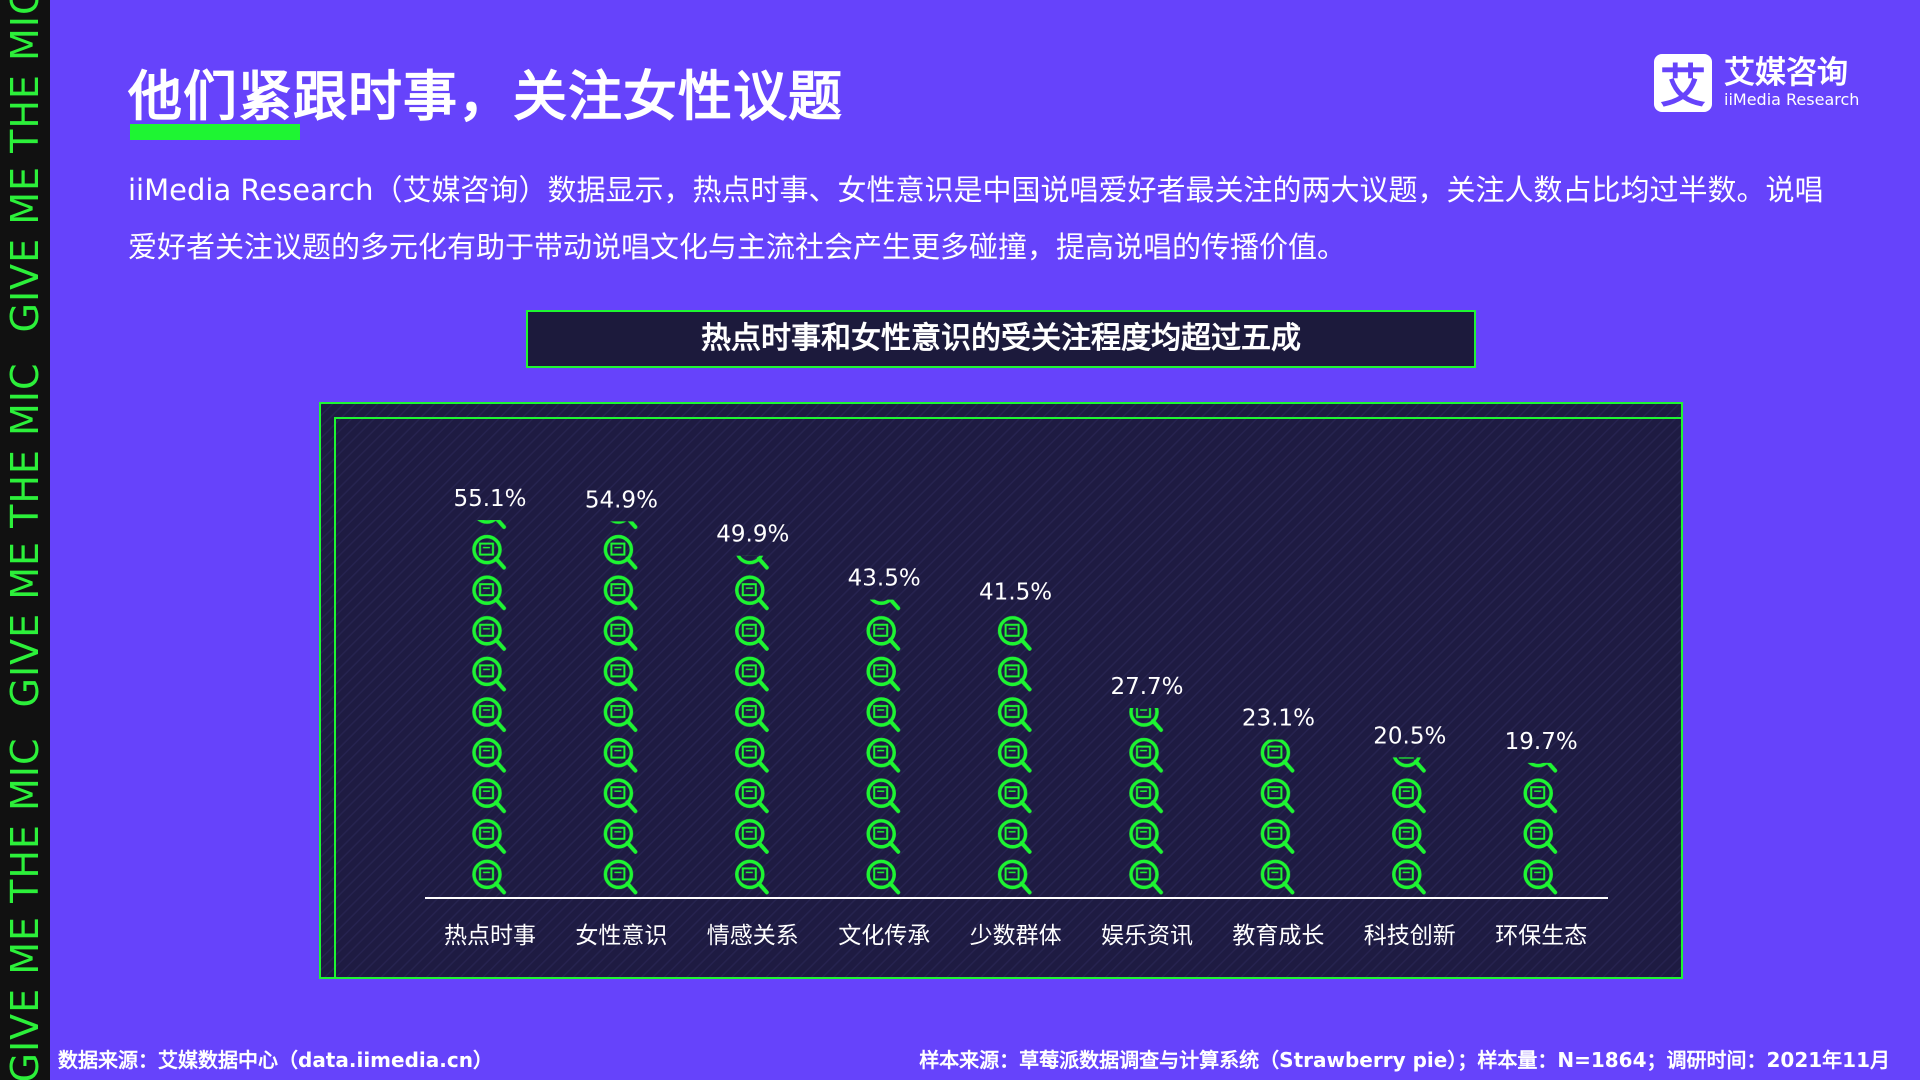  I want to click on value-label: 20.5%, so click(1409, 736).